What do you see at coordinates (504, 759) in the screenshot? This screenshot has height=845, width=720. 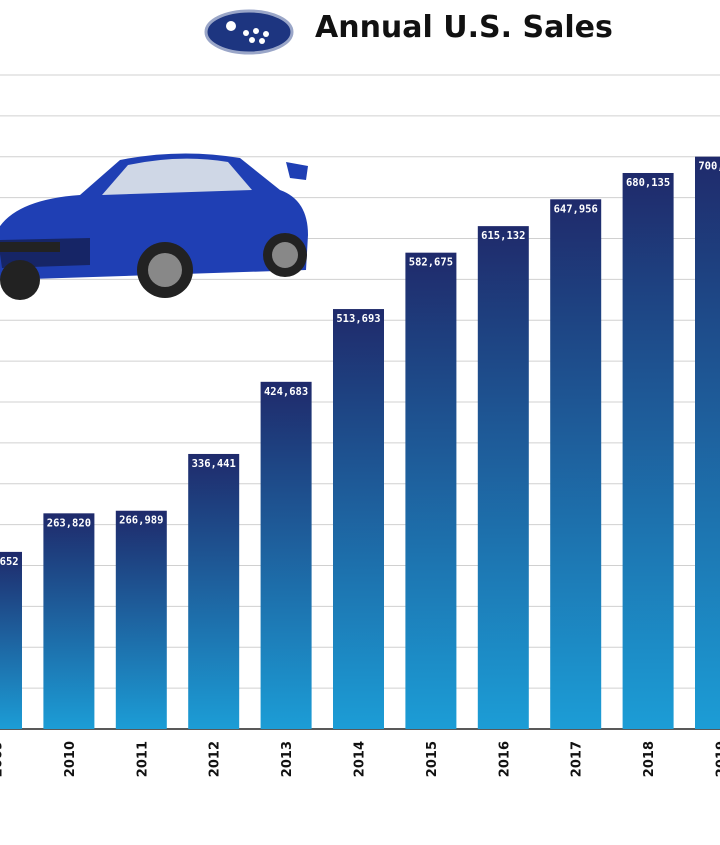 I see `x-tick-label: 2016` at bounding box center [504, 759].